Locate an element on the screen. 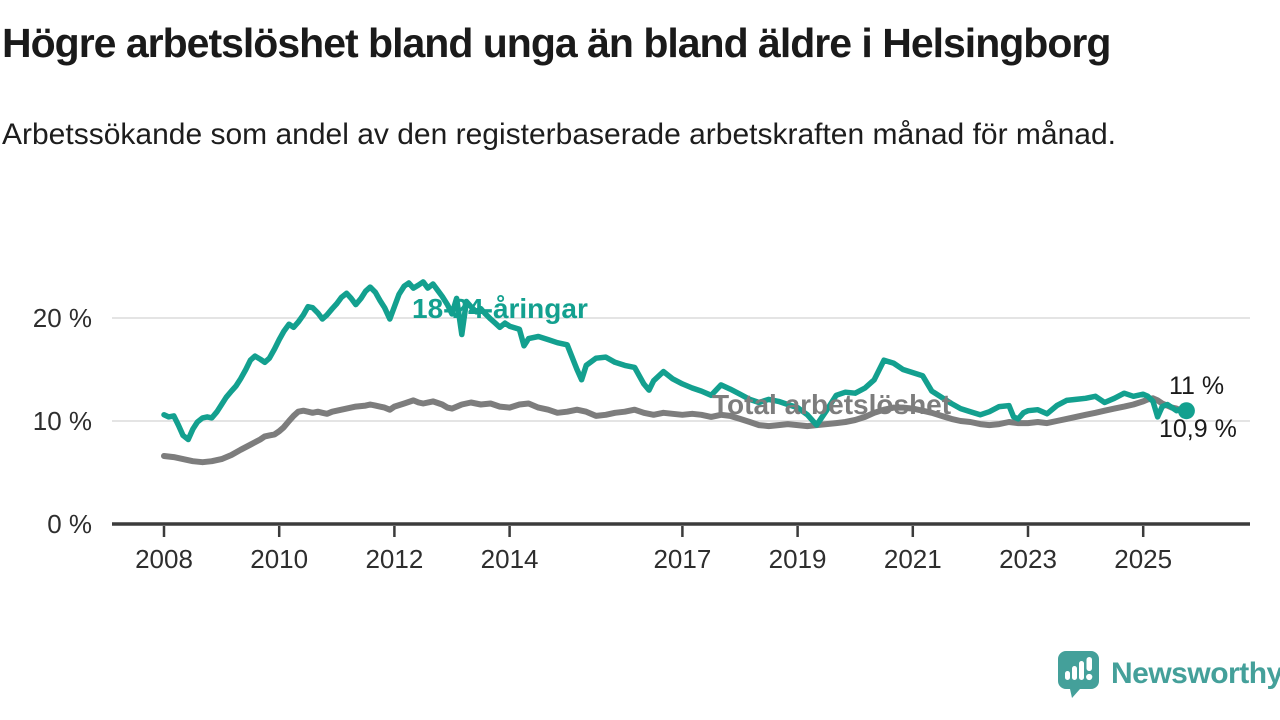 Image resolution: width=1280 pixels, height=720 pixels. series-end-dot is located at coordinates (1186, 411).